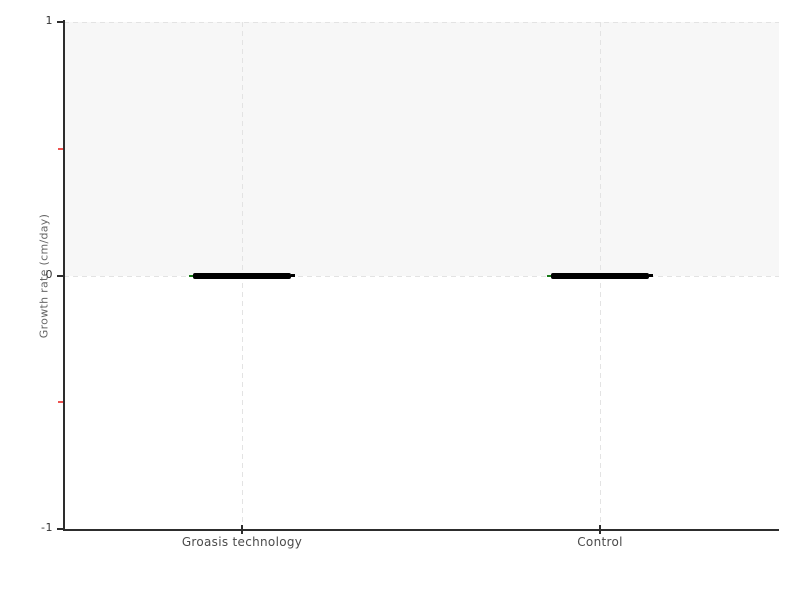 Image resolution: width=800 pixels, height=600 pixels. I want to click on x-axis-line, so click(421, 530).